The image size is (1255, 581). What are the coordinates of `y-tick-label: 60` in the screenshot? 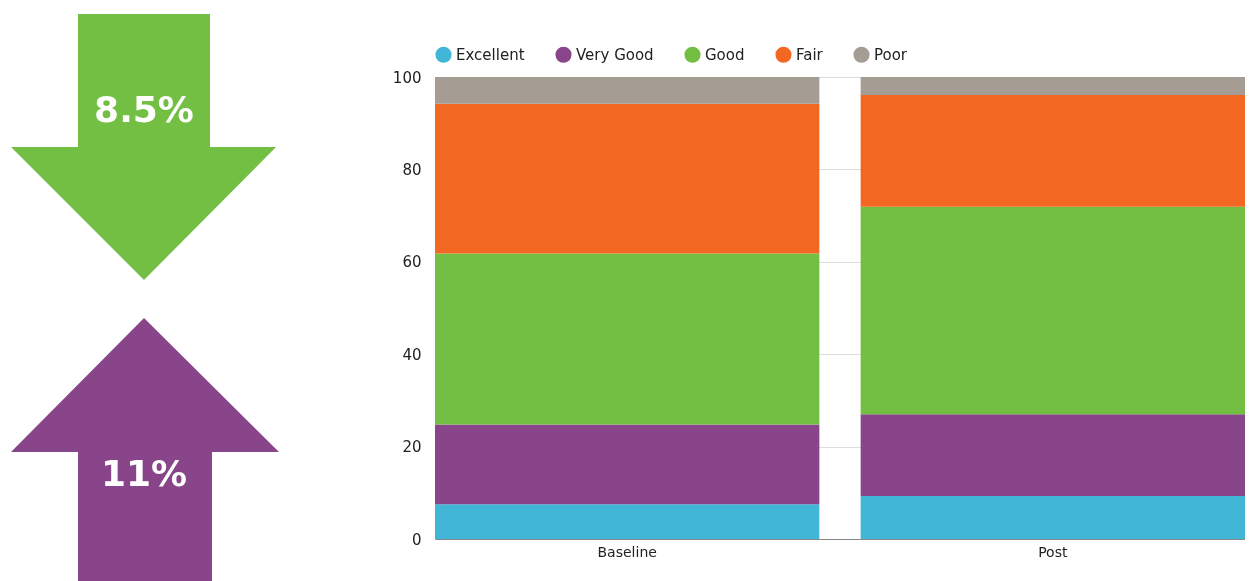 It's located at (412, 262).